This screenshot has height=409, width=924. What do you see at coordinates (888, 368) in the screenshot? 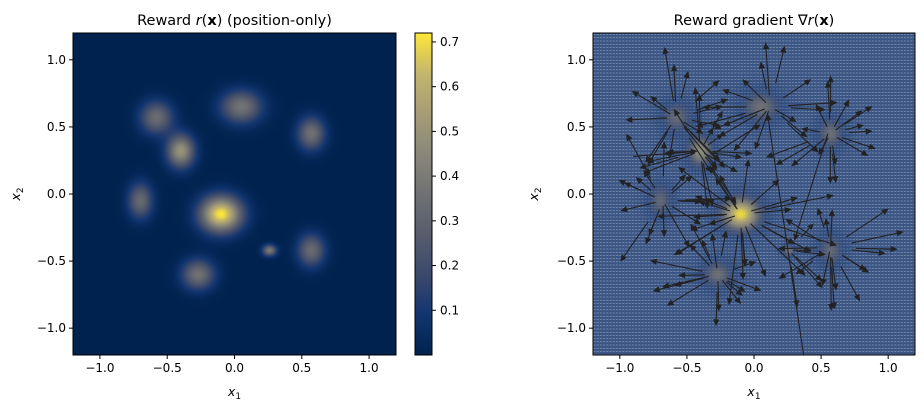
I see `x-tick-label: 1.0` at bounding box center [888, 368].